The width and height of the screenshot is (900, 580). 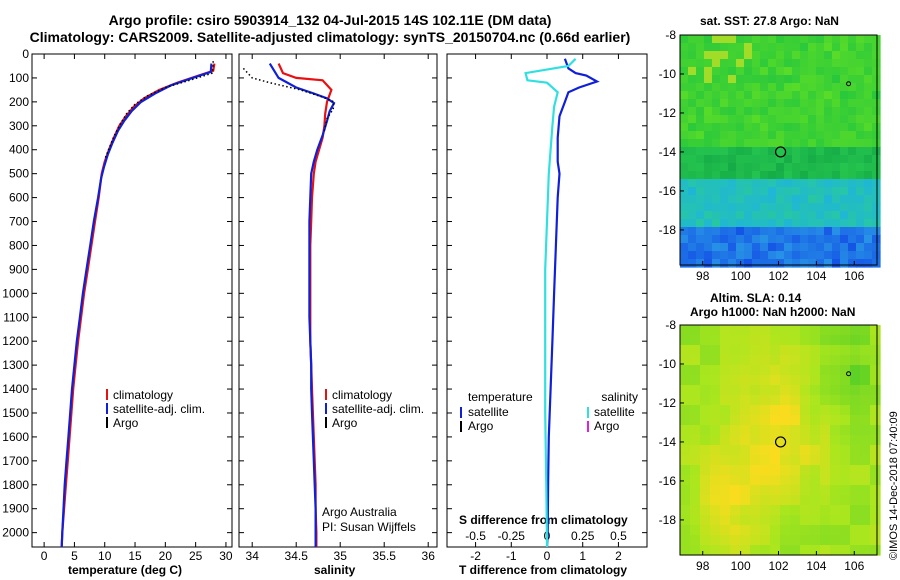 What do you see at coordinates (618, 556) in the screenshot?
I see `t-diff-tick-label: 2` at bounding box center [618, 556].